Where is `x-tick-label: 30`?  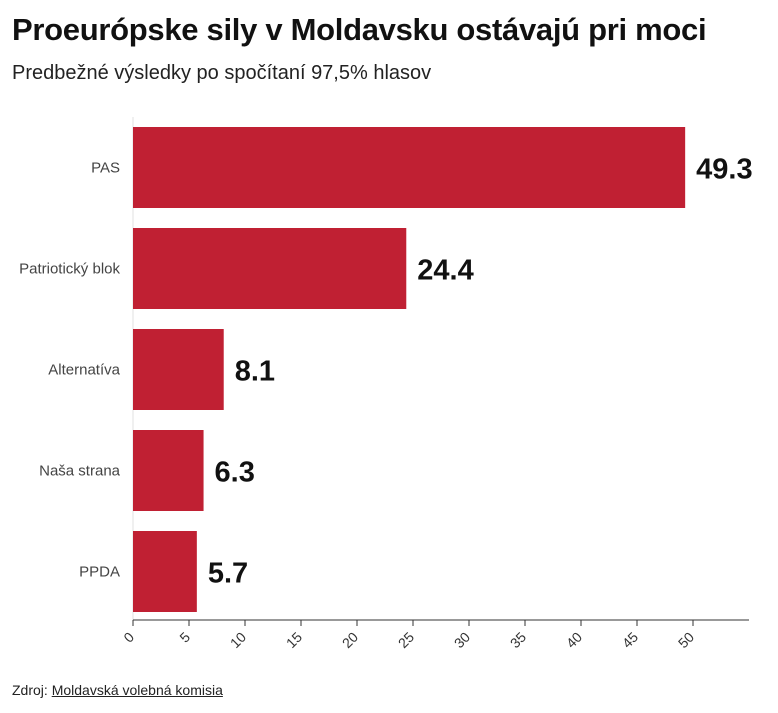
x-tick-label: 30 is located at coordinates (462, 640).